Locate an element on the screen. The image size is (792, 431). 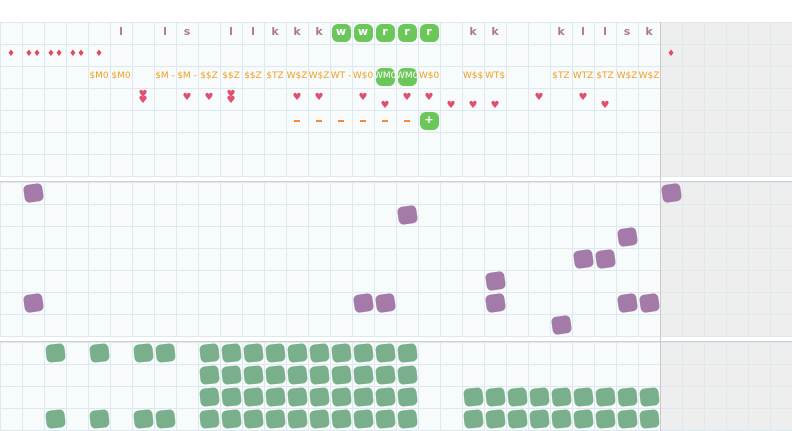
tag-mark: WM0 is located at coordinates (385, 76).